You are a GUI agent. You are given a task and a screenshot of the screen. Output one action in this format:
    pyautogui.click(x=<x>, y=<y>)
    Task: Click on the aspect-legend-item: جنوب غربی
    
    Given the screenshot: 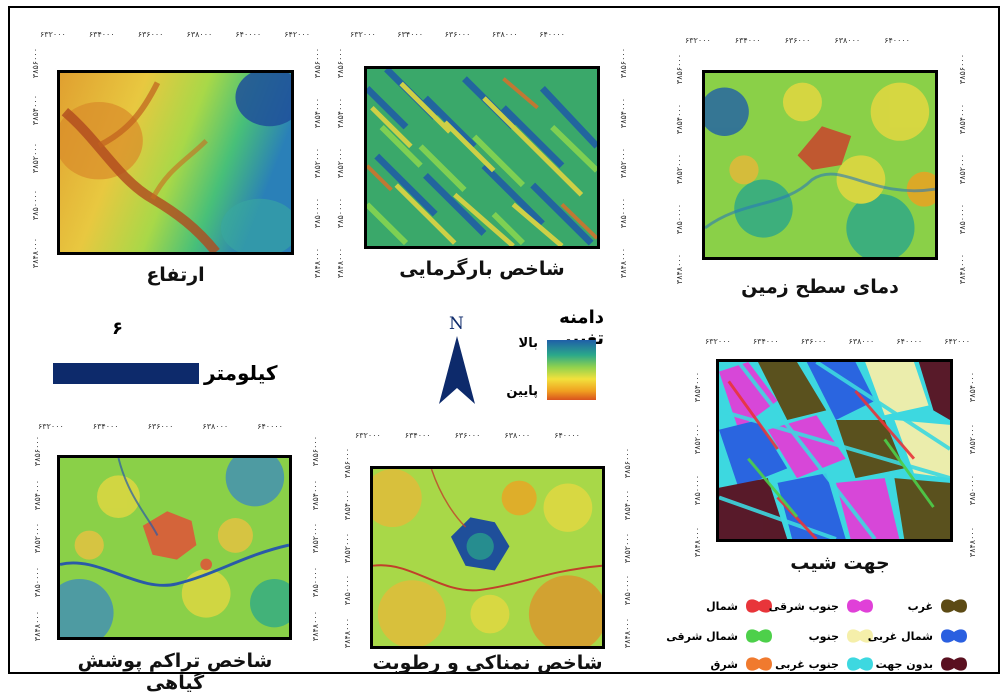 What is the action you would take?
    pyautogui.click(x=825, y=664)
    